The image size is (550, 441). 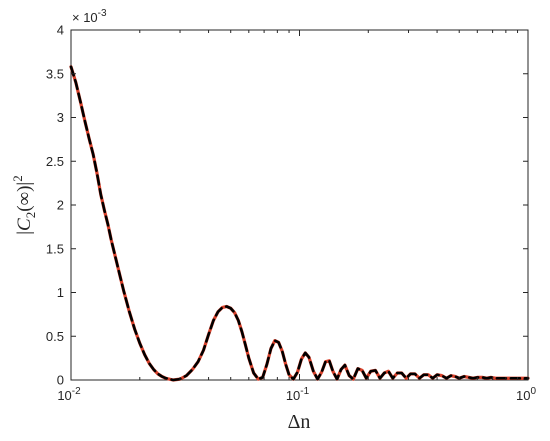 What do you see at coordinates (55, 336) in the screenshot?
I see `y-tick-label: 0.5` at bounding box center [55, 336].